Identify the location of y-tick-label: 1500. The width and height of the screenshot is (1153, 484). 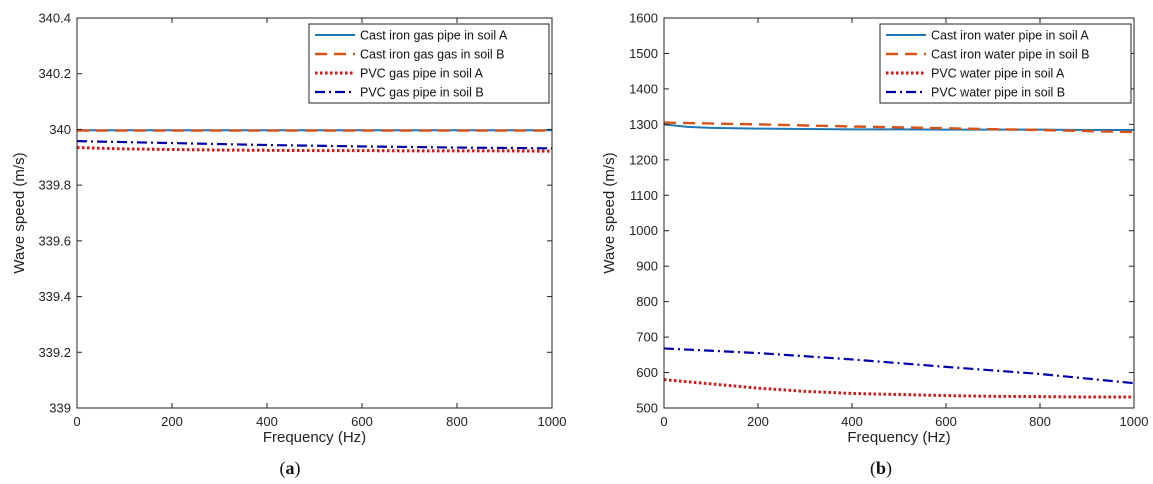
(643, 53).